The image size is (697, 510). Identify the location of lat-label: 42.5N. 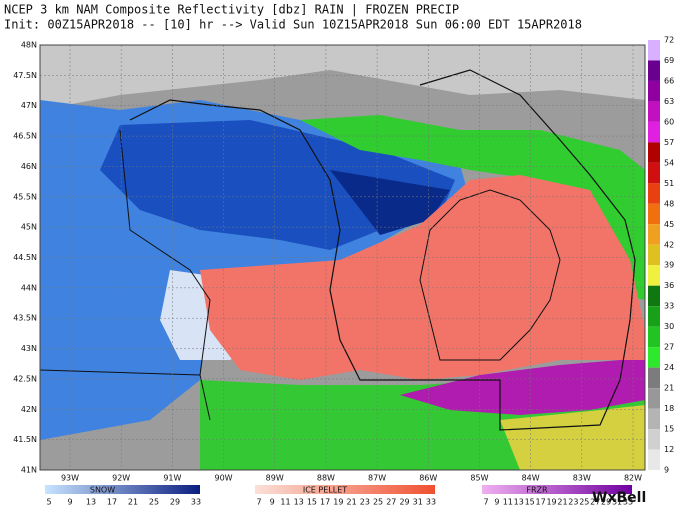
(25, 378).